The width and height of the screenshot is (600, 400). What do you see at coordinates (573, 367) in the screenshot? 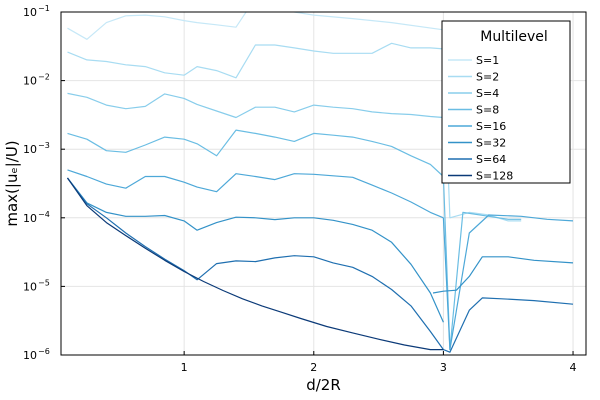
I see `x-tick-label: 4` at bounding box center [573, 367].